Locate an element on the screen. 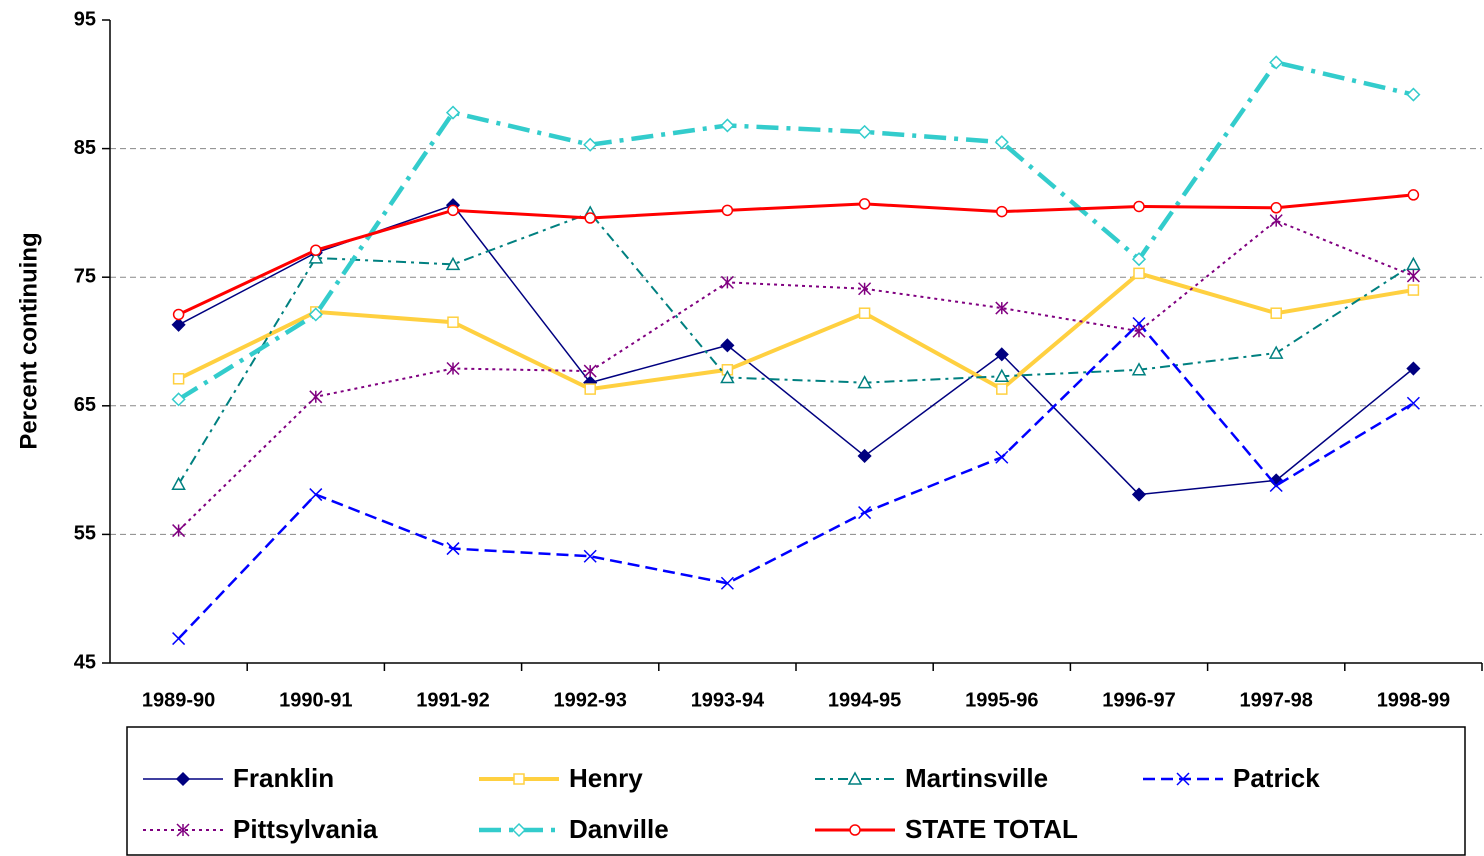 The height and width of the screenshot is (856, 1484). legend-label: Martinsville is located at coordinates (976, 778).